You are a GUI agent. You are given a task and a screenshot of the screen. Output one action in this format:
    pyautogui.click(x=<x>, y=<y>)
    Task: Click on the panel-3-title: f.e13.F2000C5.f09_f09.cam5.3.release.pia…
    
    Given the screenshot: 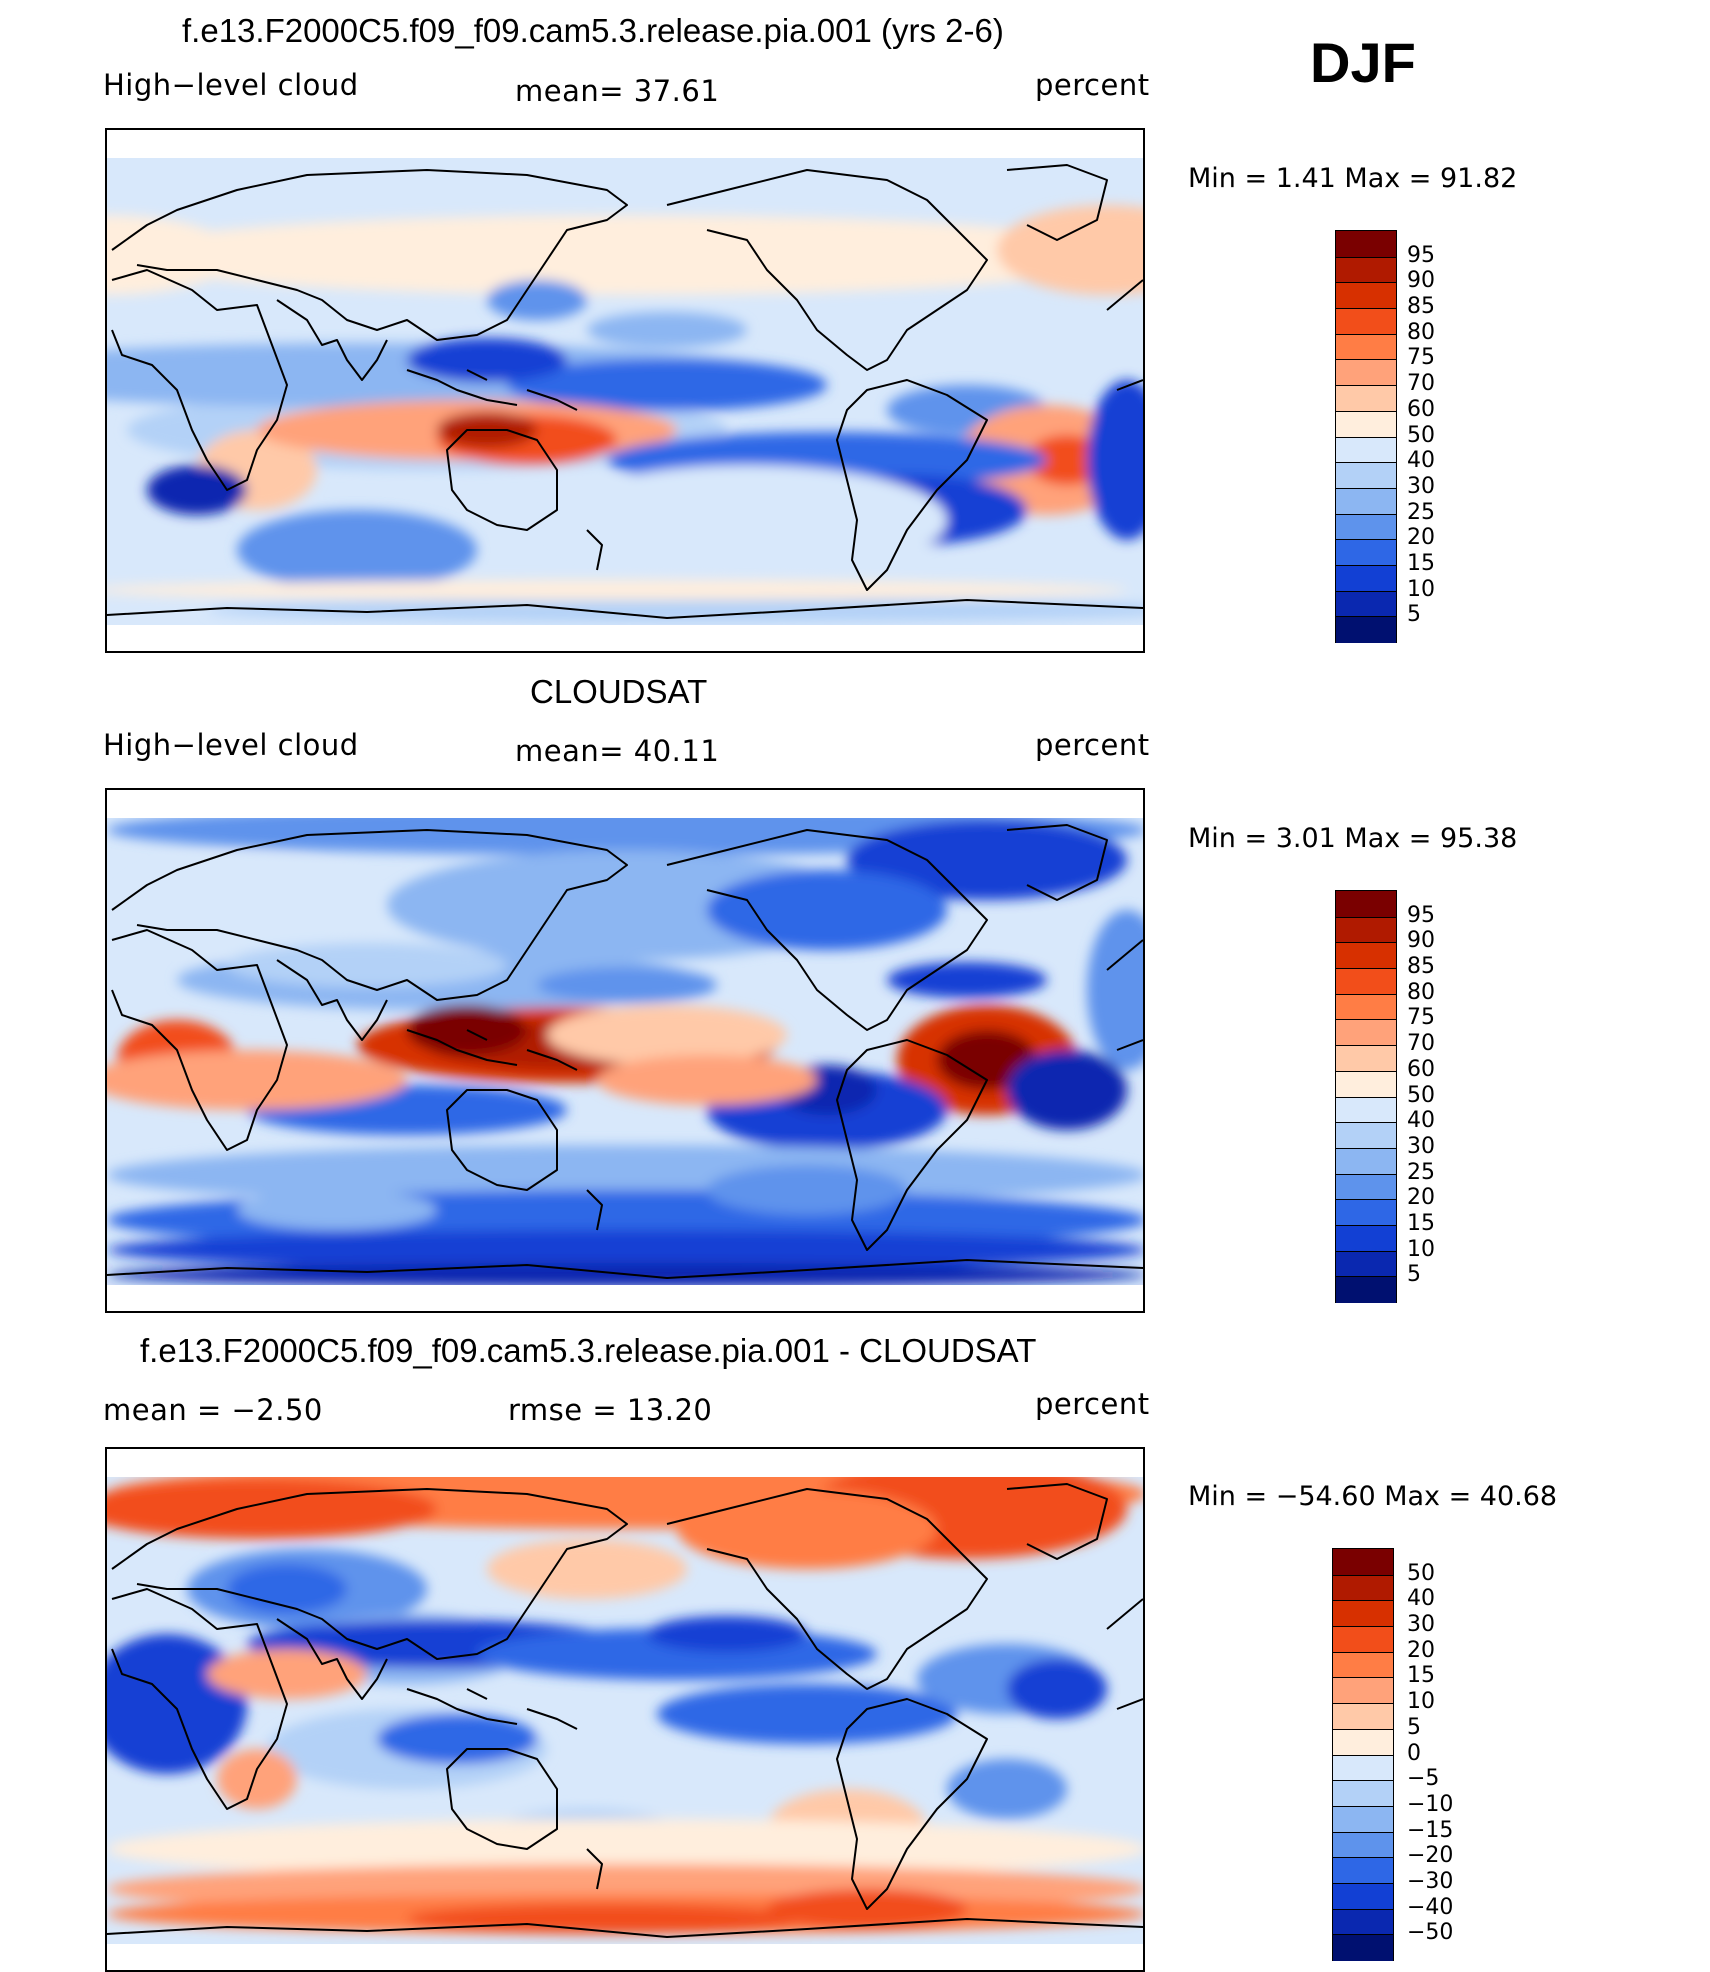 What is the action you would take?
    pyautogui.click(x=588, y=1350)
    